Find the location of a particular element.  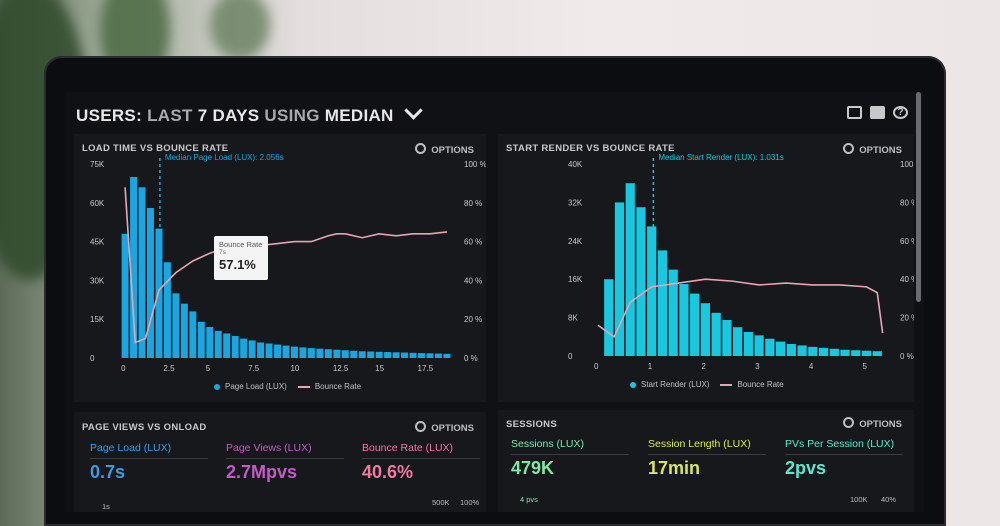

y2-tick-label: 40 % is located at coordinates (473, 280).